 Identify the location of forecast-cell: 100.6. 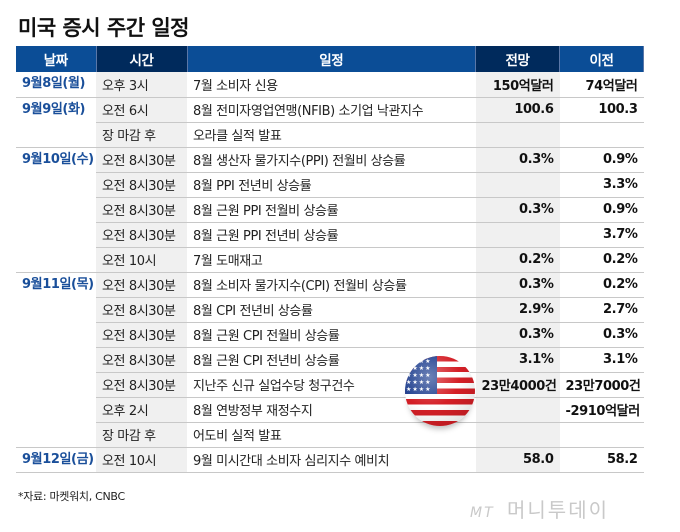
(517, 110).